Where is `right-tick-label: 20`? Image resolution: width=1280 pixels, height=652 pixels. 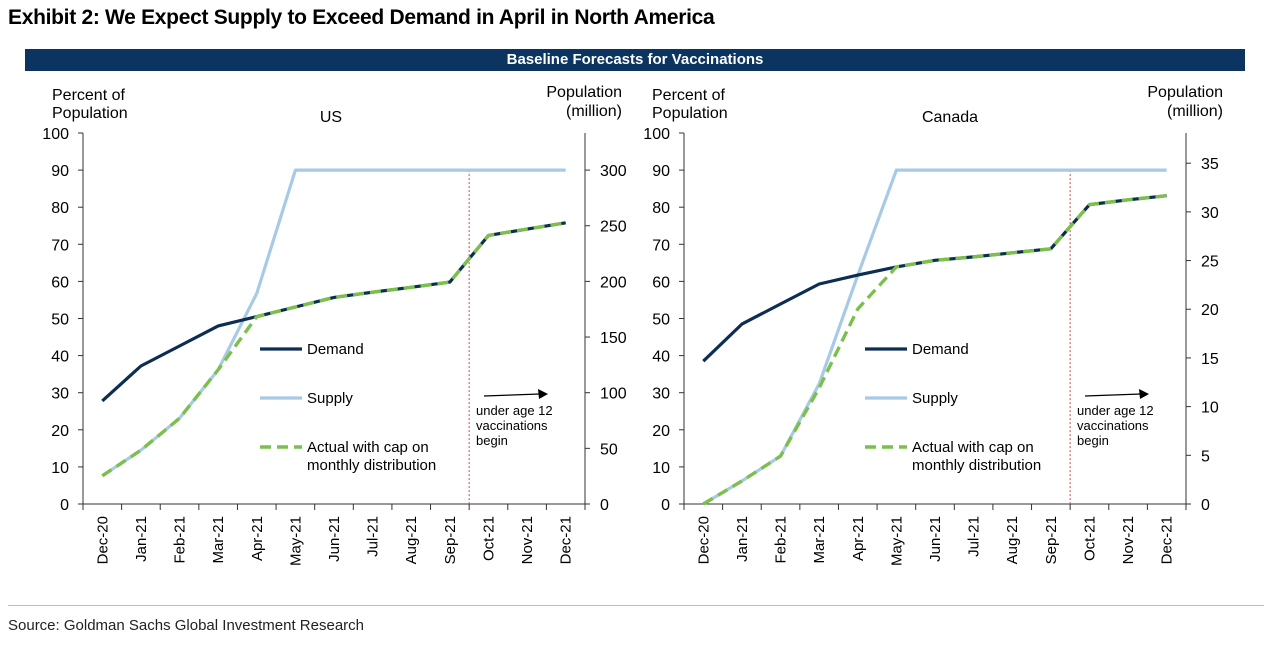
right-tick-label: 20 is located at coordinates (1210, 310).